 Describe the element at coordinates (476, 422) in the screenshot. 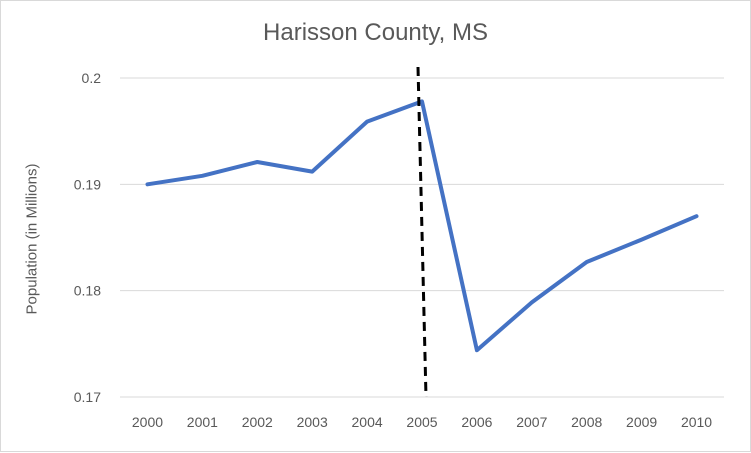

I see `x-tick-label: 2006` at that location.